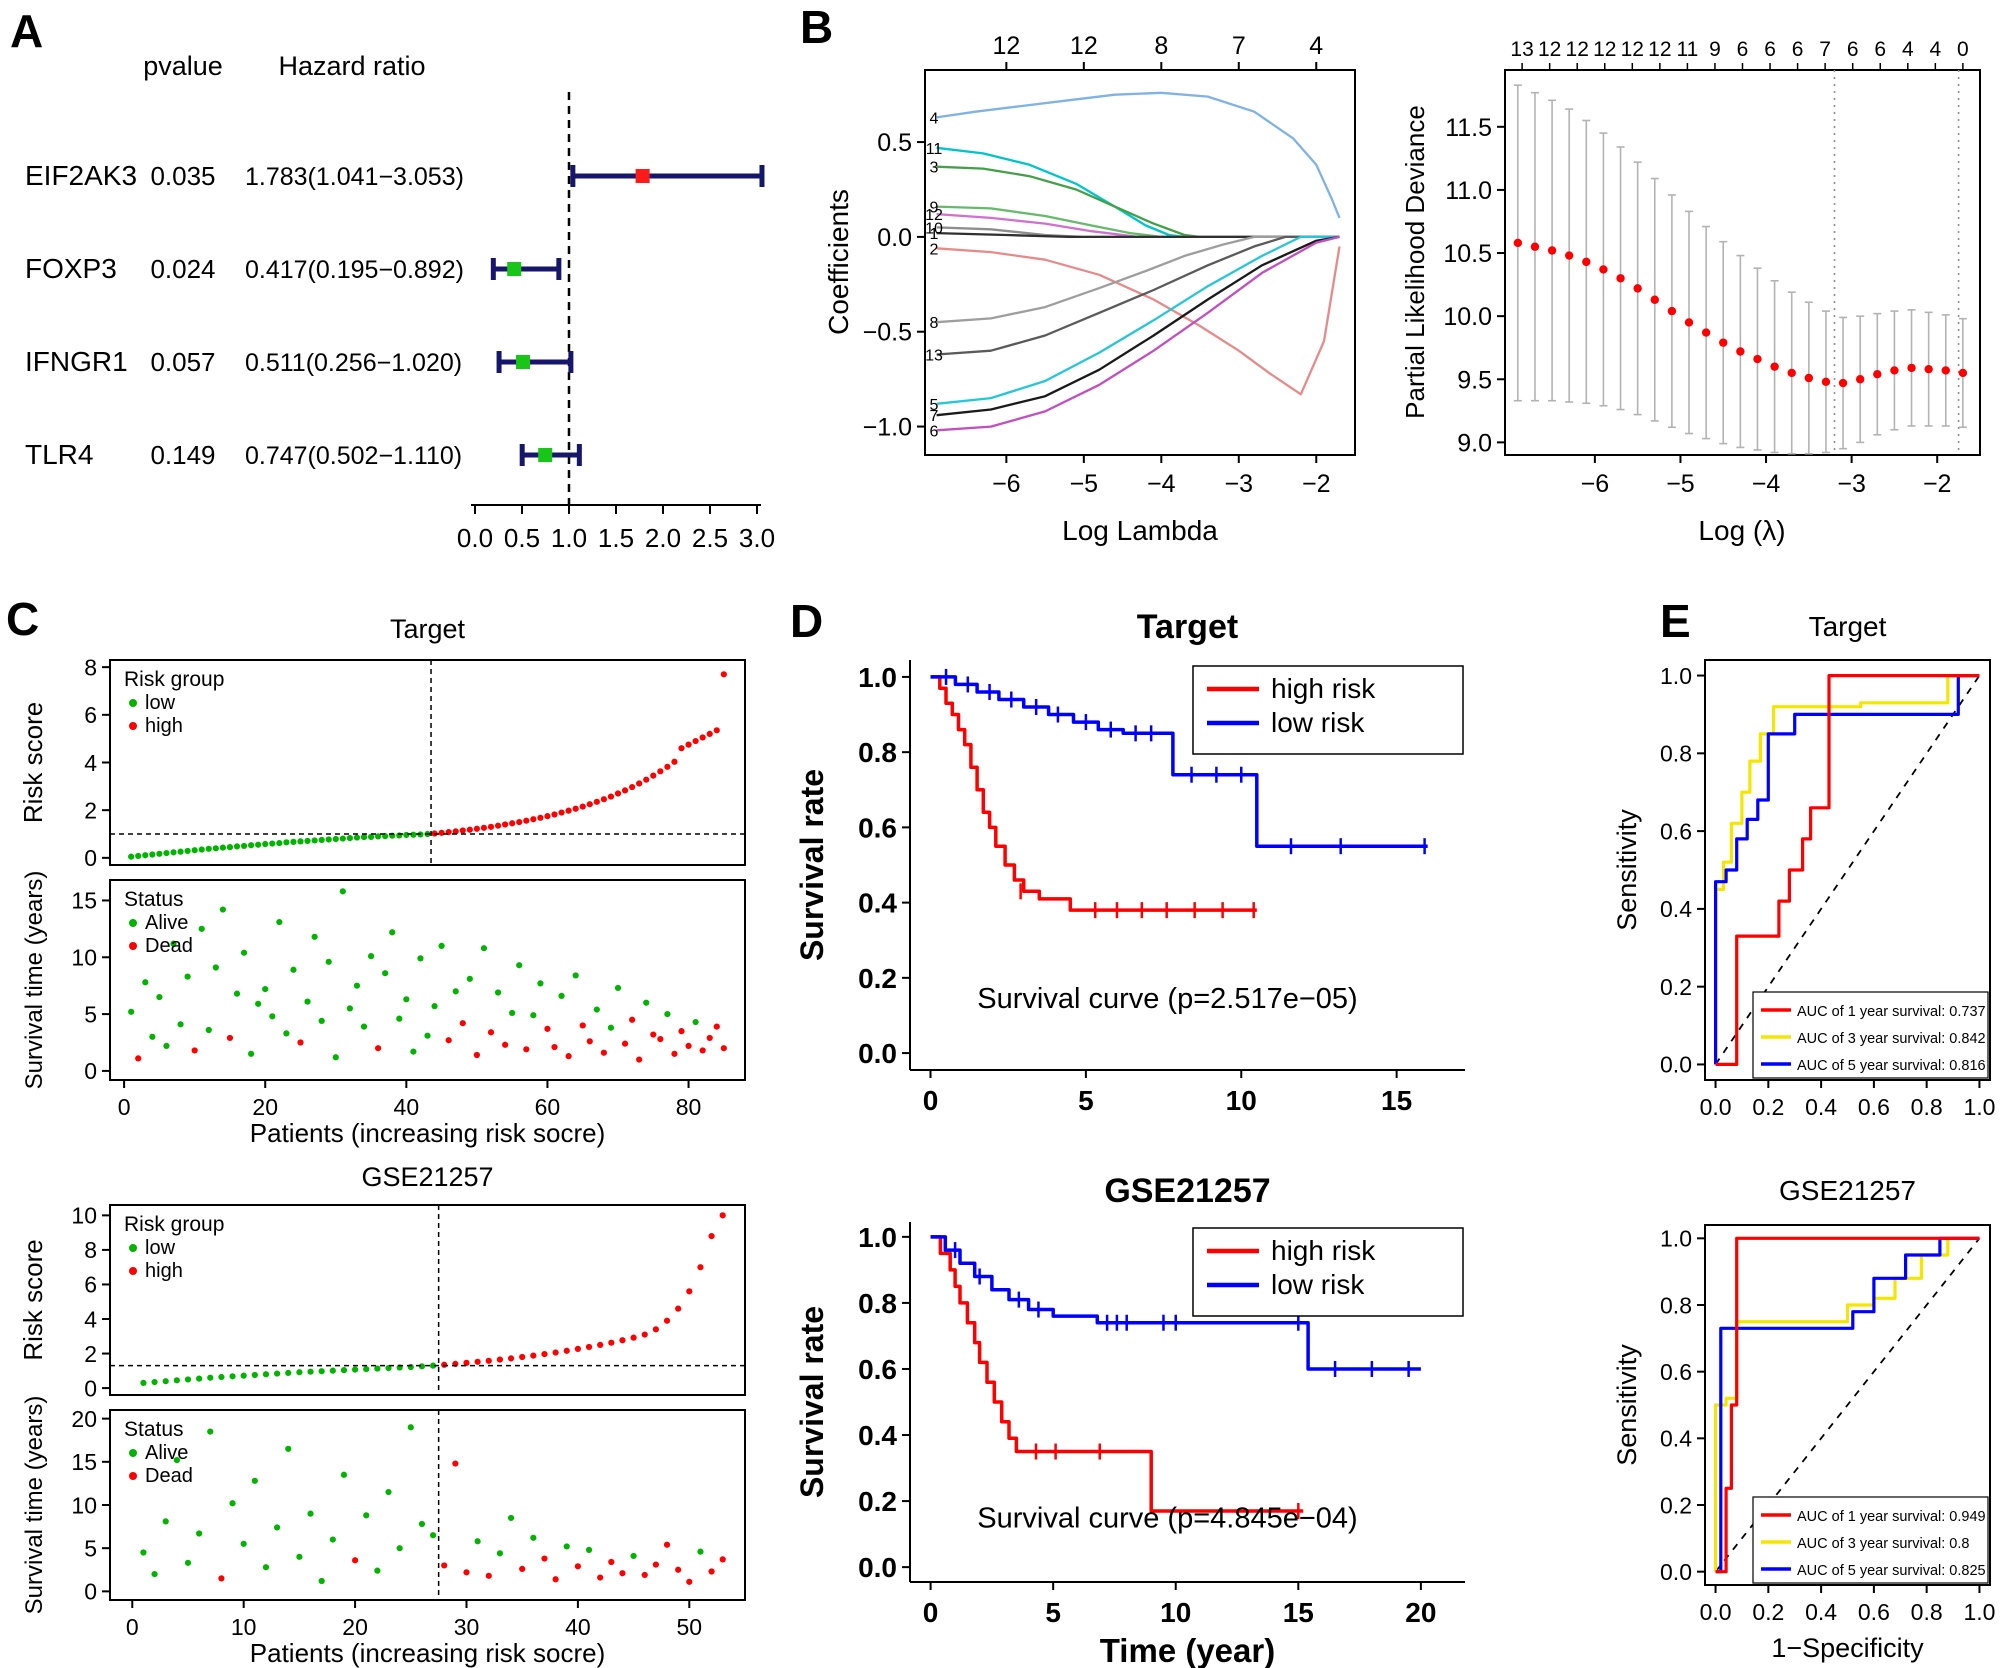  I want to click on svg-text: 1.783(1.041−3.053), so click(354, 177).